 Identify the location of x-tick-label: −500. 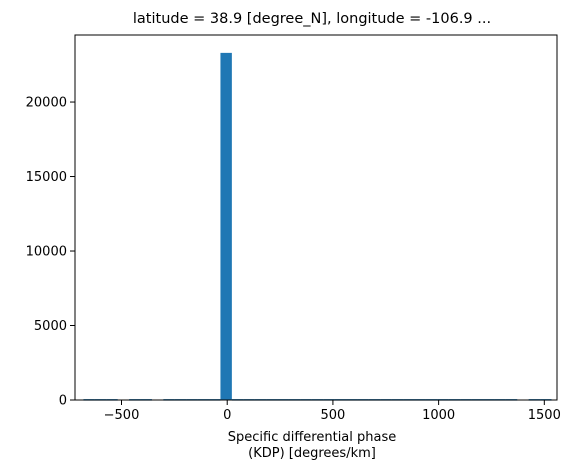
(122, 415).